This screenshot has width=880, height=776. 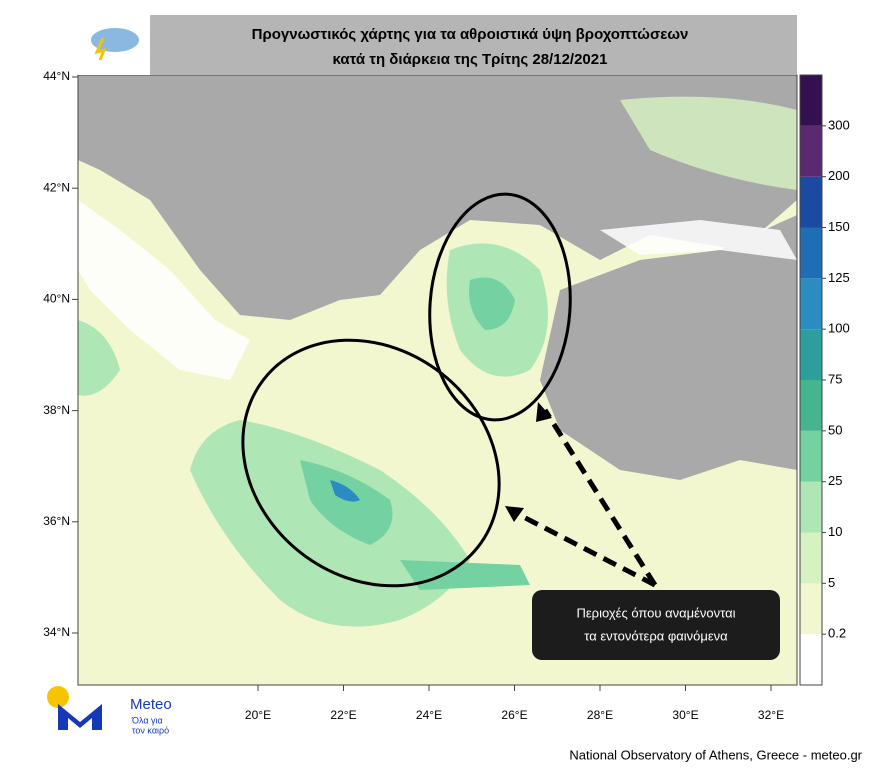 What do you see at coordinates (56, 521) in the screenshot?
I see `lat-label: 36°N` at bounding box center [56, 521].